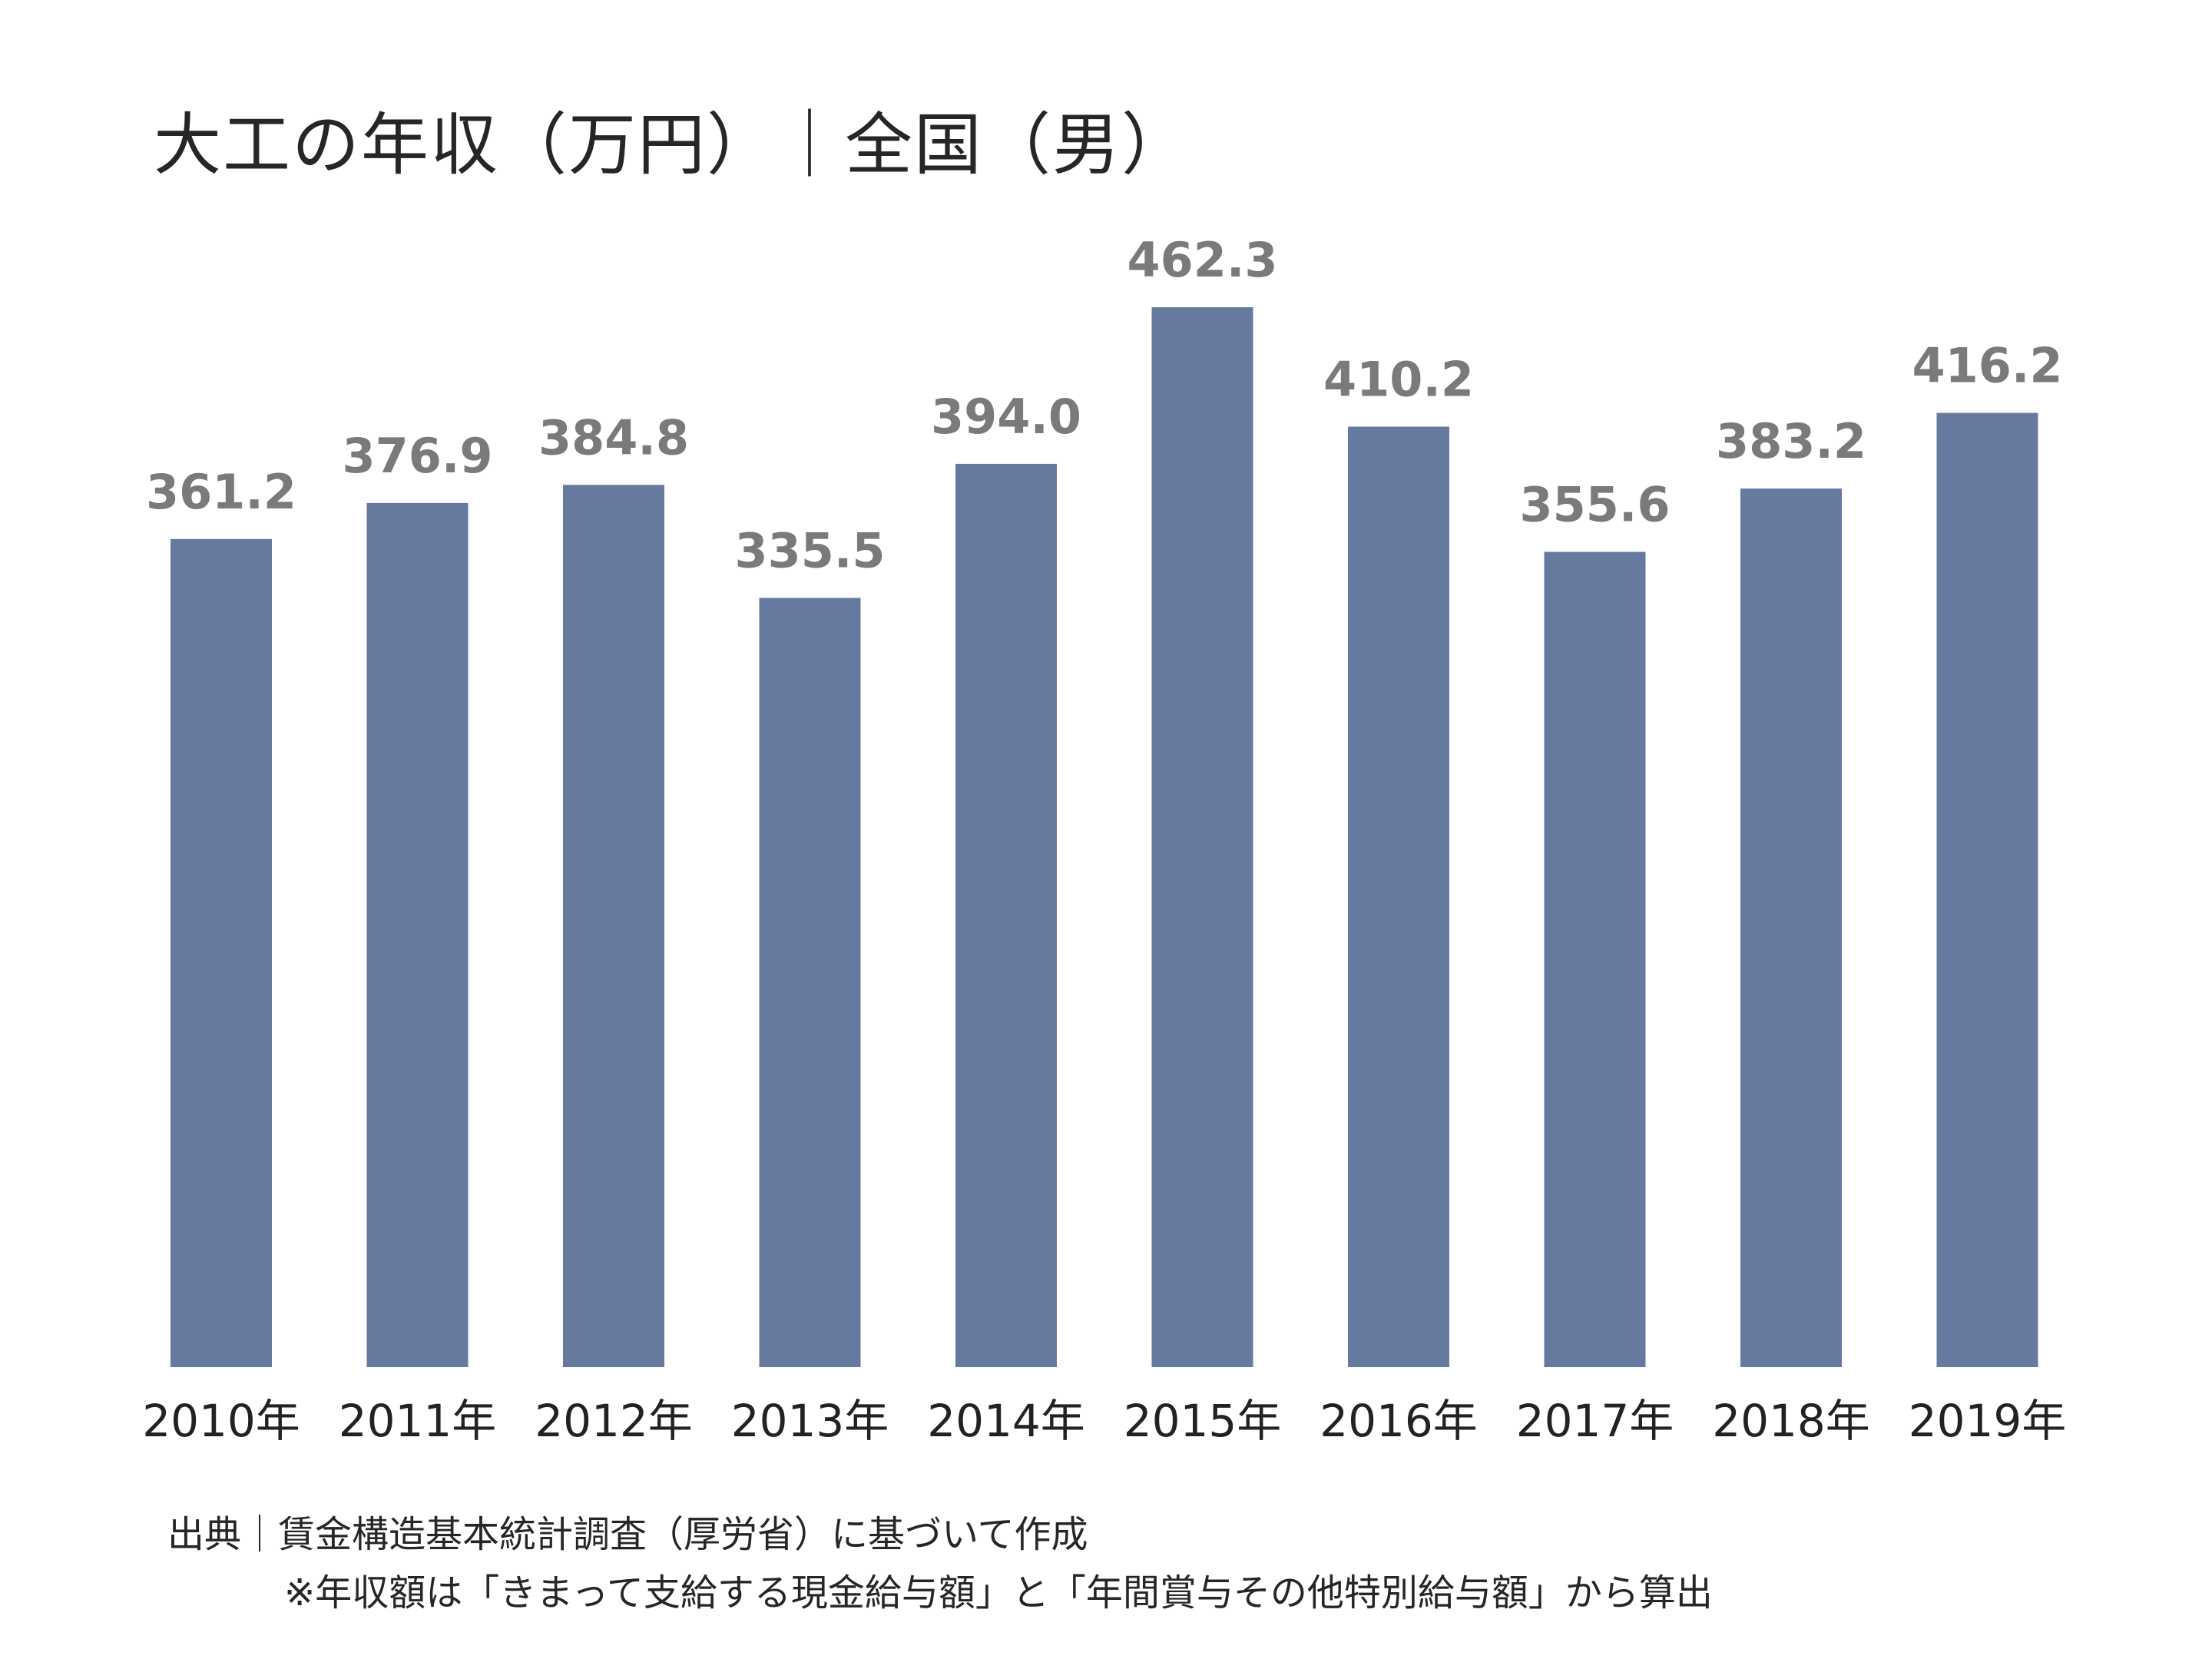 Image resolution: width=2212 pixels, height=1659 pixels. I want to click on category-label-2012年: 2012年, so click(614, 1421).